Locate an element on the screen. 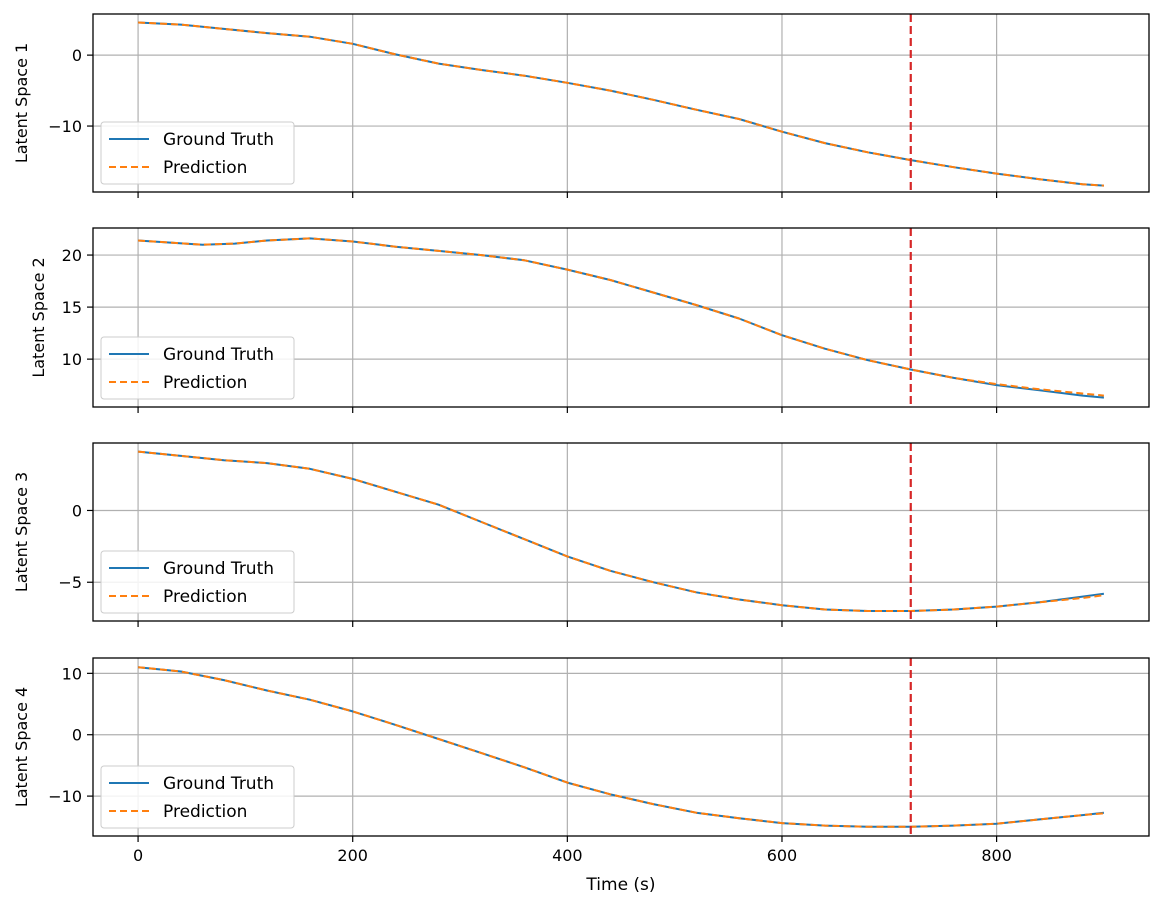 Image resolution: width=1163 pixels, height=912 pixels. x-tick-label: 600 is located at coordinates (782, 855).